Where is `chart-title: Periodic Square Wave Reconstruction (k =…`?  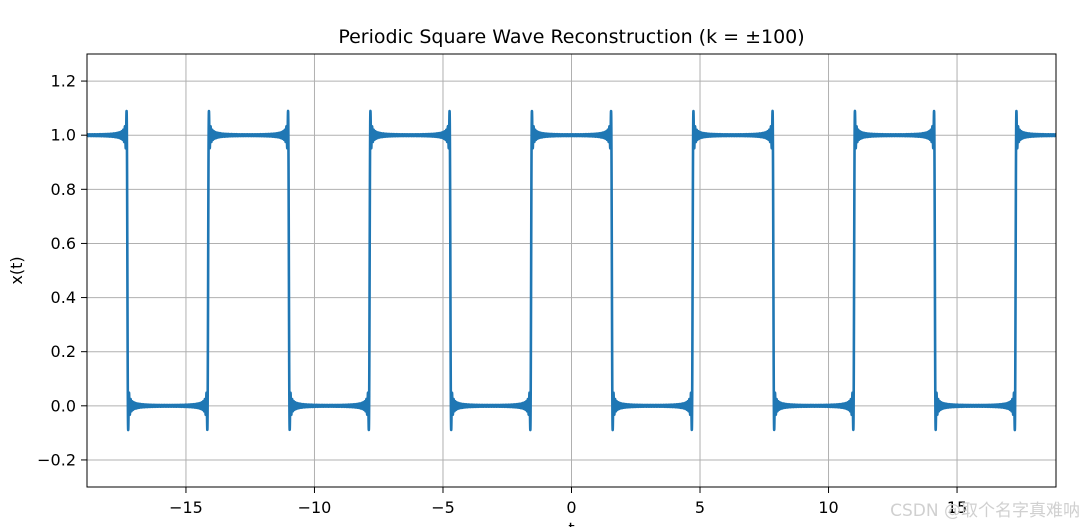
chart-title: Periodic Square Wave Reconstruction (k =… is located at coordinates (571, 37).